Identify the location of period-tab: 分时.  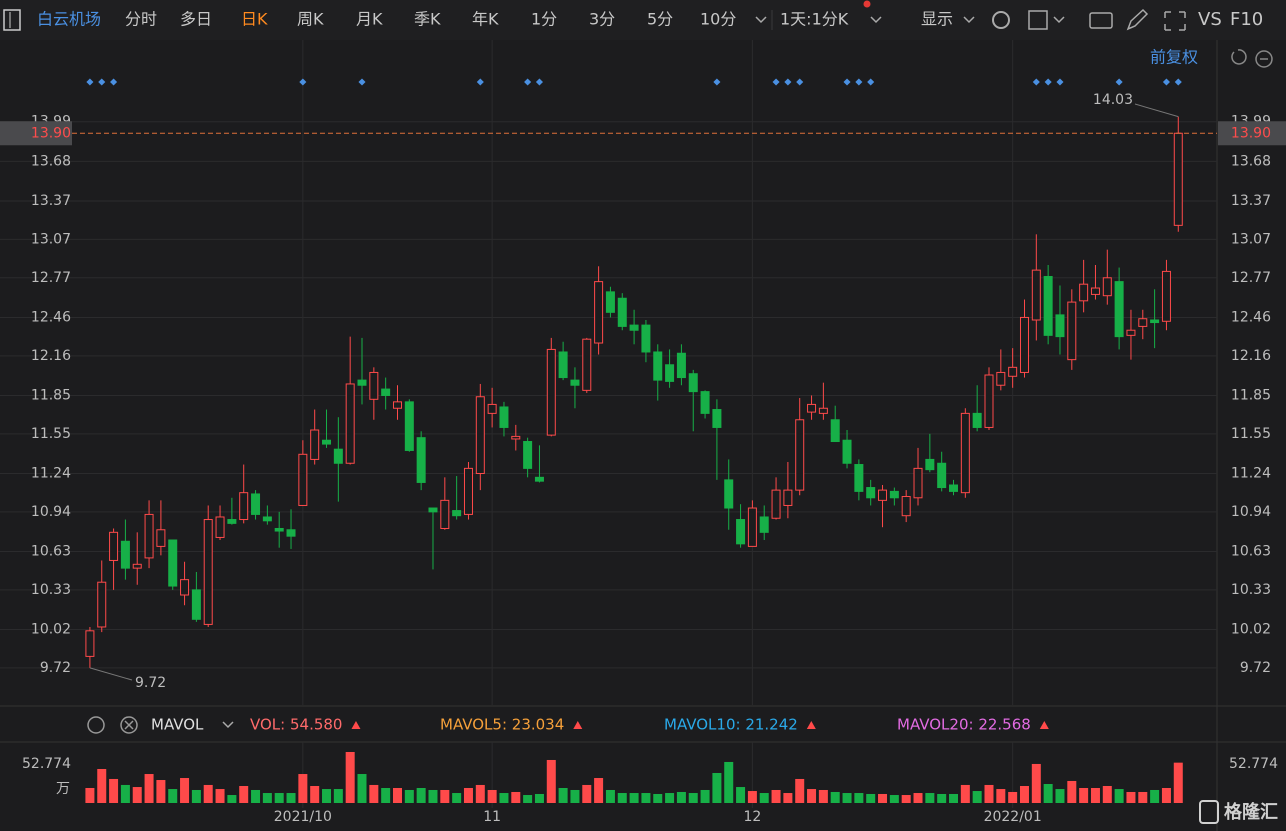
(141, 19).